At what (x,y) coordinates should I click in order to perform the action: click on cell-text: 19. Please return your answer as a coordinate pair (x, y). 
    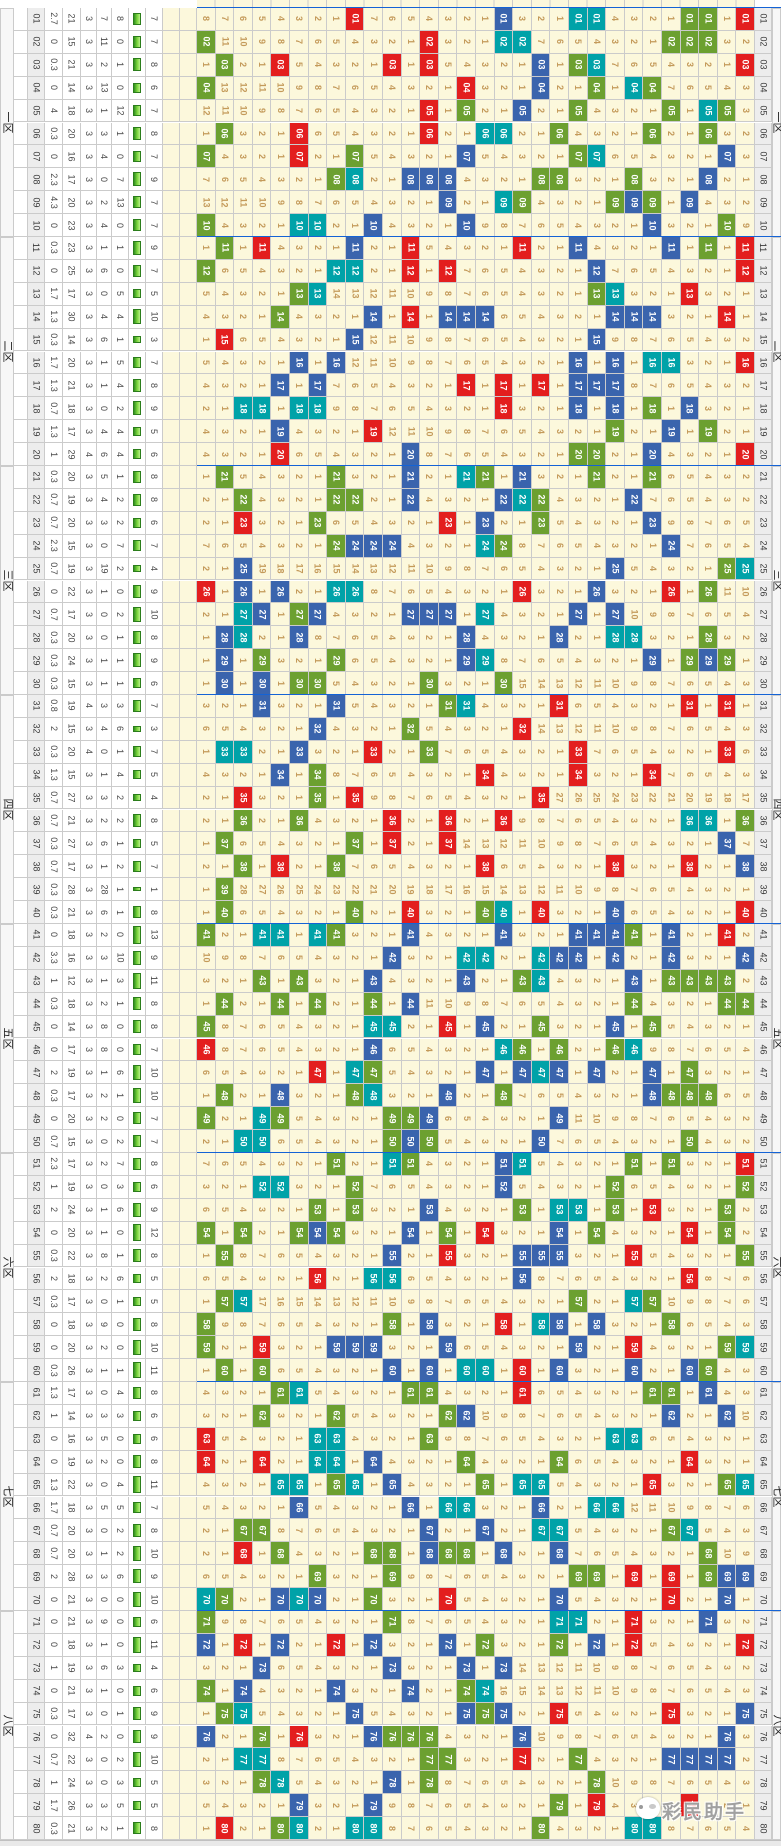
    Looking at the image, I should click on (71, 1072).